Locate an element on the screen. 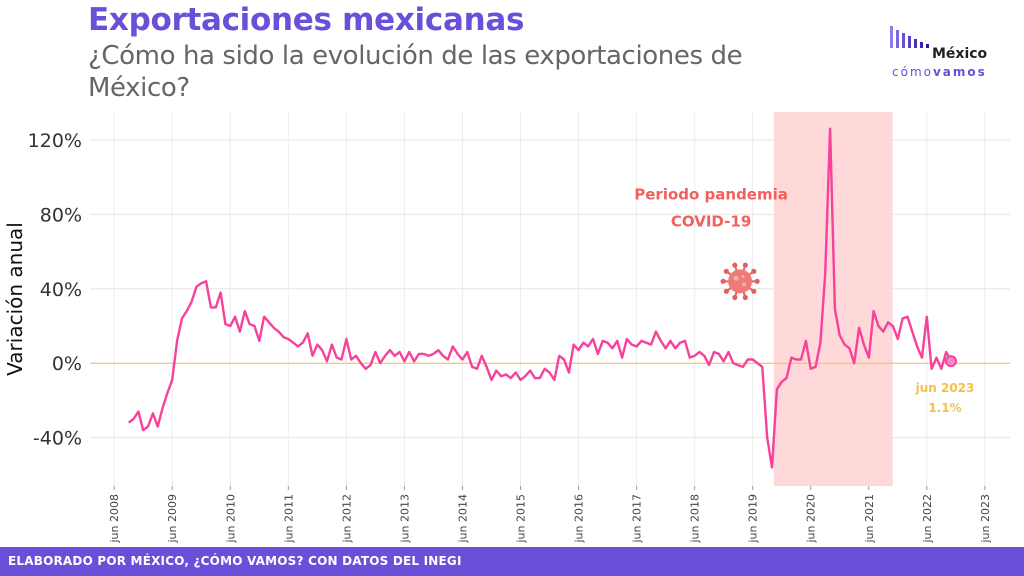  x-tick-label: jun 2008 is located at coordinates (114, 519).